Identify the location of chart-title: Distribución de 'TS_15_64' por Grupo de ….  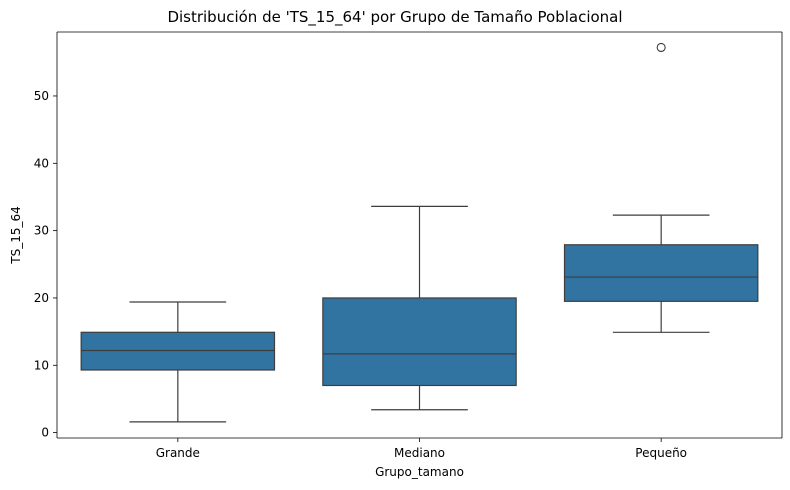
(395, 17).